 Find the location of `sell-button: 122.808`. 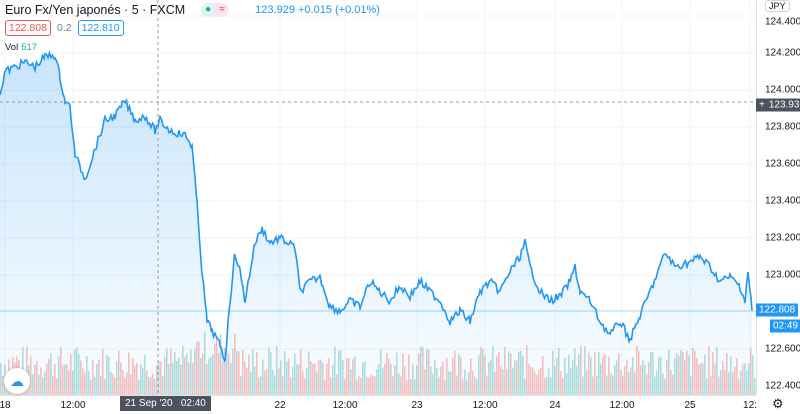

sell-button: 122.808 is located at coordinates (28, 28).